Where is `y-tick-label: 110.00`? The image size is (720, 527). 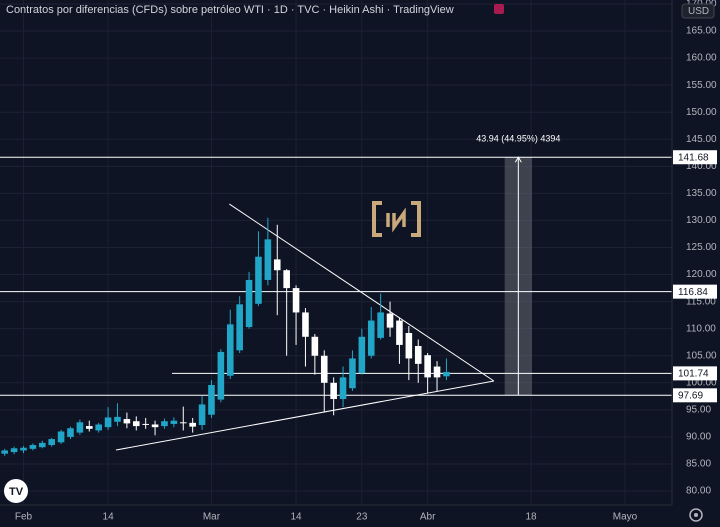
y-tick-label: 110.00 is located at coordinates (701, 328).